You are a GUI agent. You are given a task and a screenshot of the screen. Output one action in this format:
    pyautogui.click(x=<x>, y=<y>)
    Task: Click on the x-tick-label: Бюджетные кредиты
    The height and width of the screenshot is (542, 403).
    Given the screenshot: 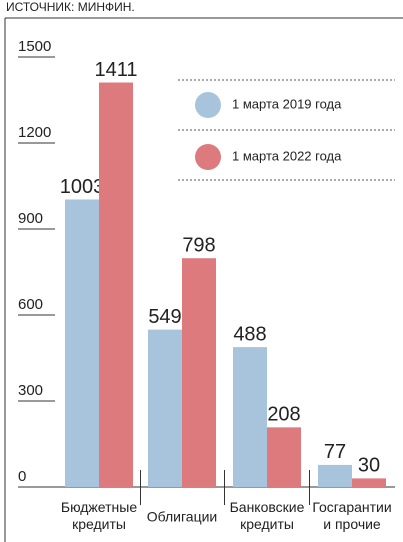 What is the action you would take?
    pyautogui.click(x=99, y=515)
    